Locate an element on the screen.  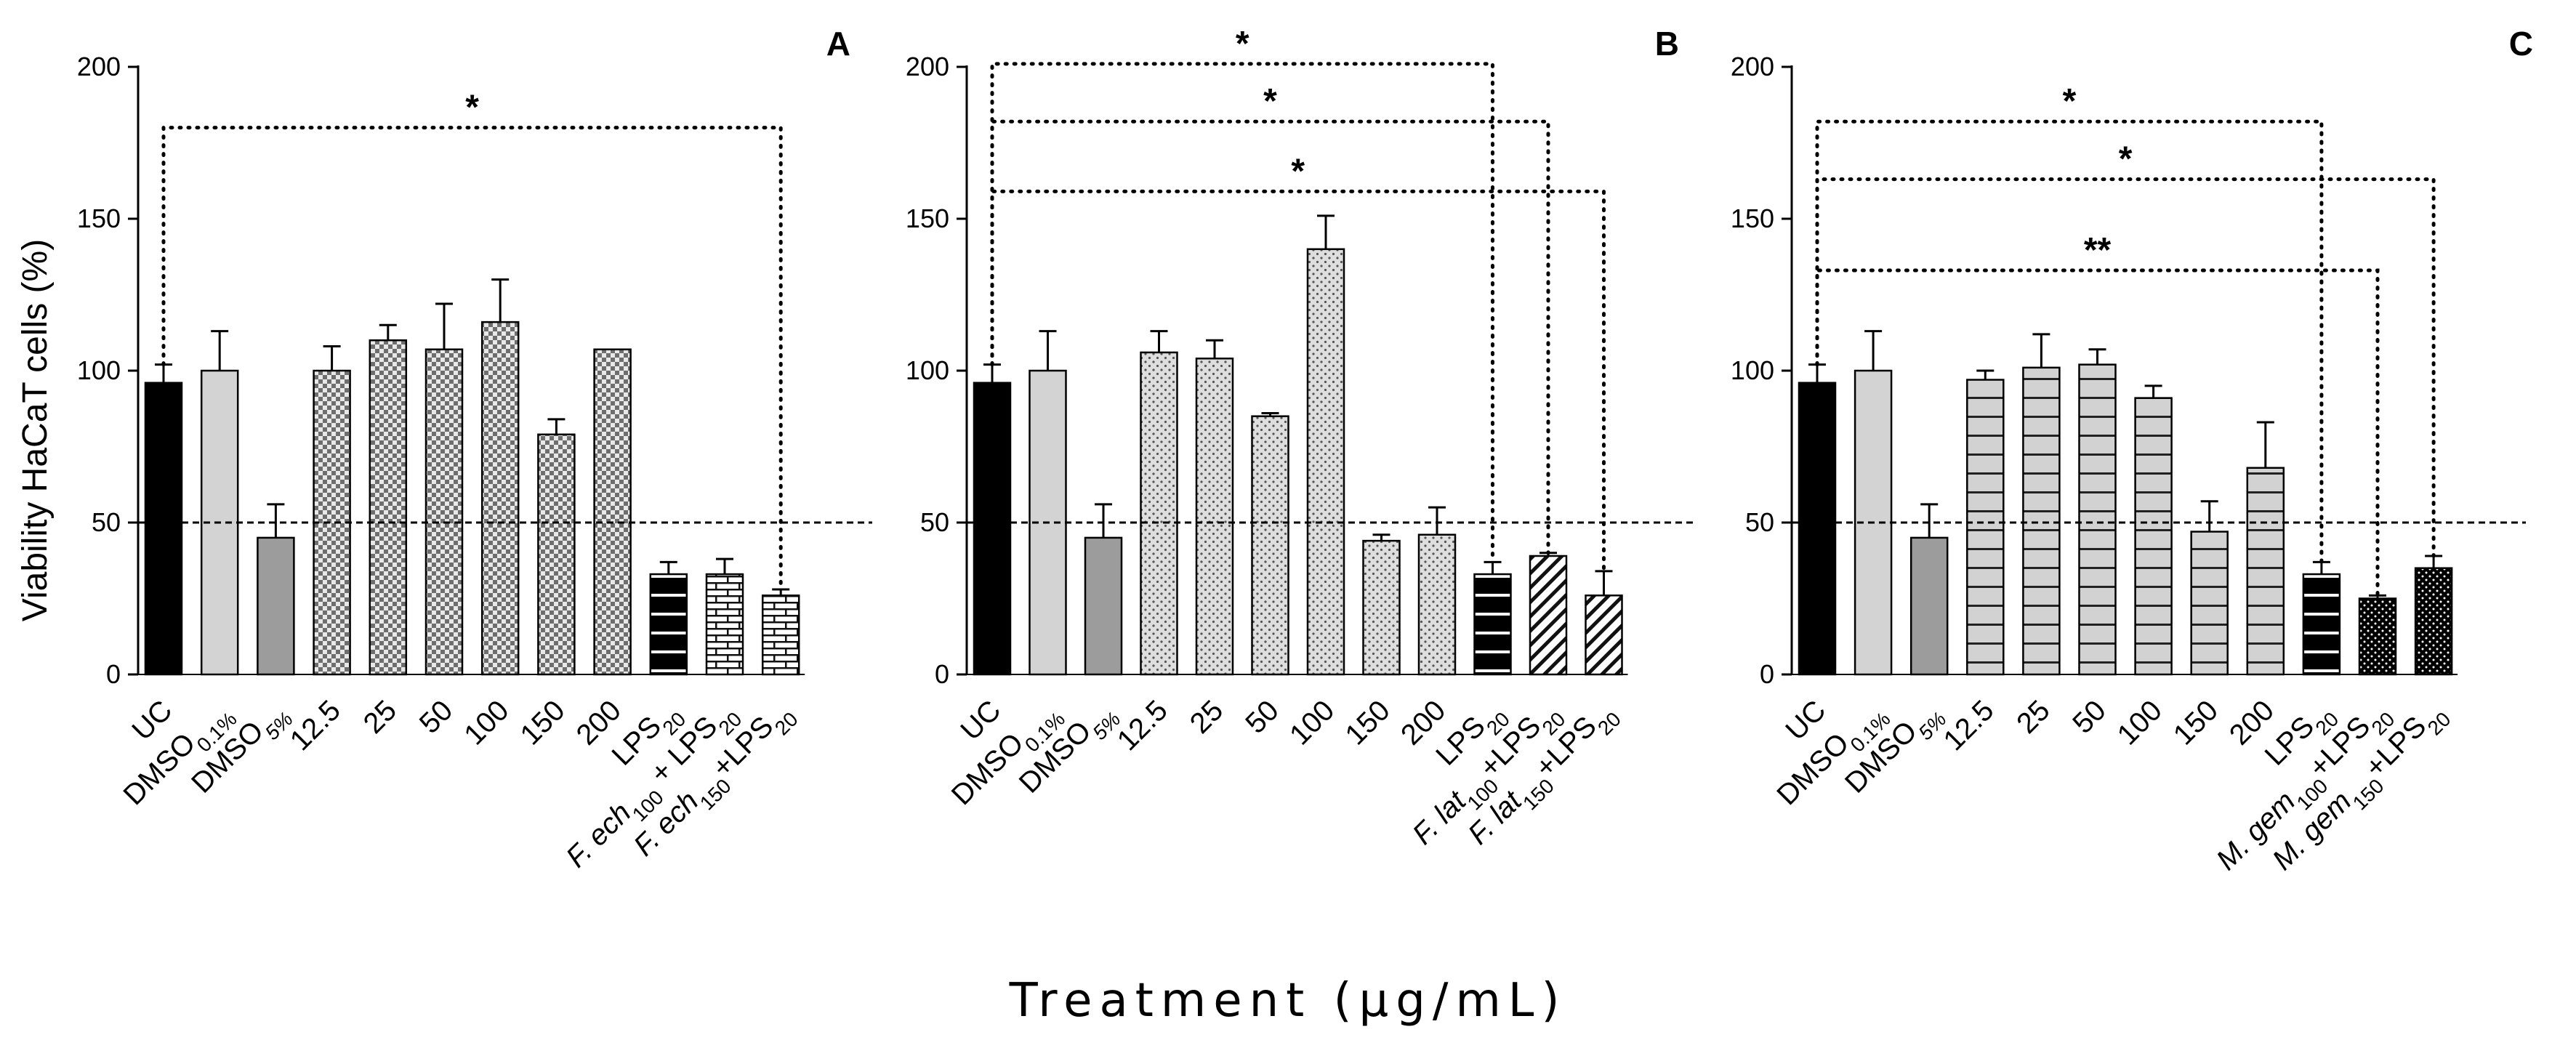
panel-label: C is located at coordinates (2521, 44).